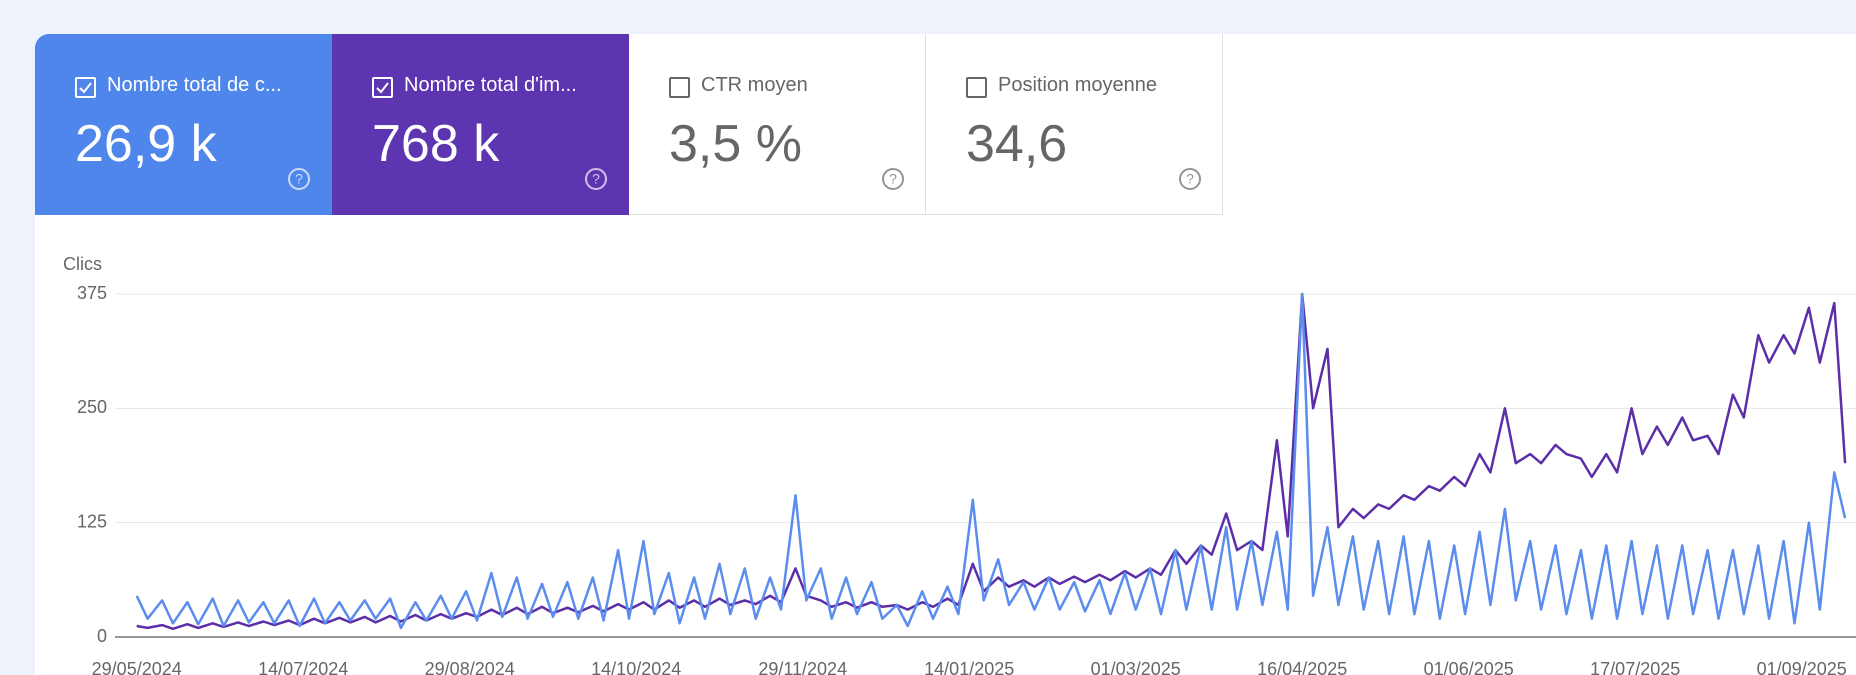  Describe the element at coordinates (436, 144) in the screenshot. I see `metric-value: 768 k` at that location.